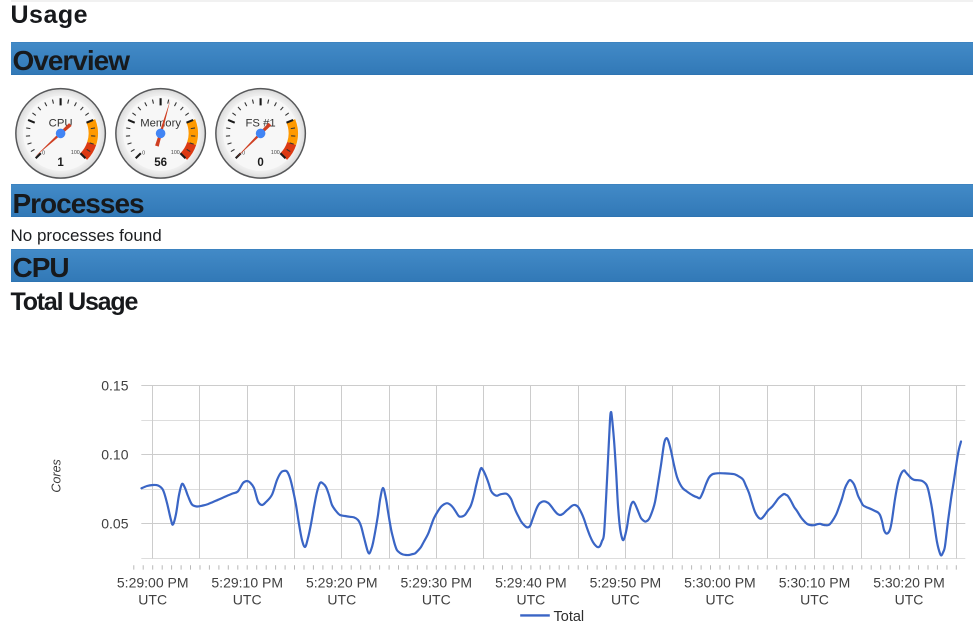  What do you see at coordinates (114, 454) in the screenshot?
I see `svg-text: 0.10` at bounding box center [114, 454].